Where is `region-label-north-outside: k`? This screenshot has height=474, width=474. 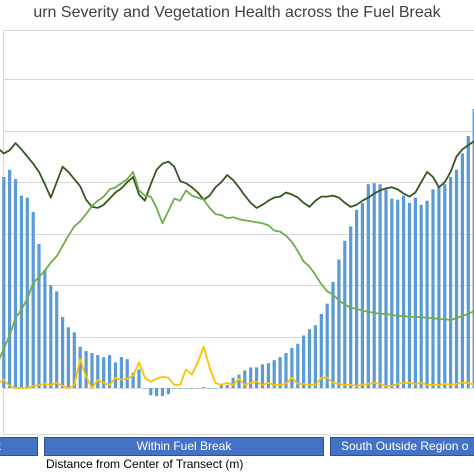 region-label-north-outside: k is located at coordinates (19, 446).